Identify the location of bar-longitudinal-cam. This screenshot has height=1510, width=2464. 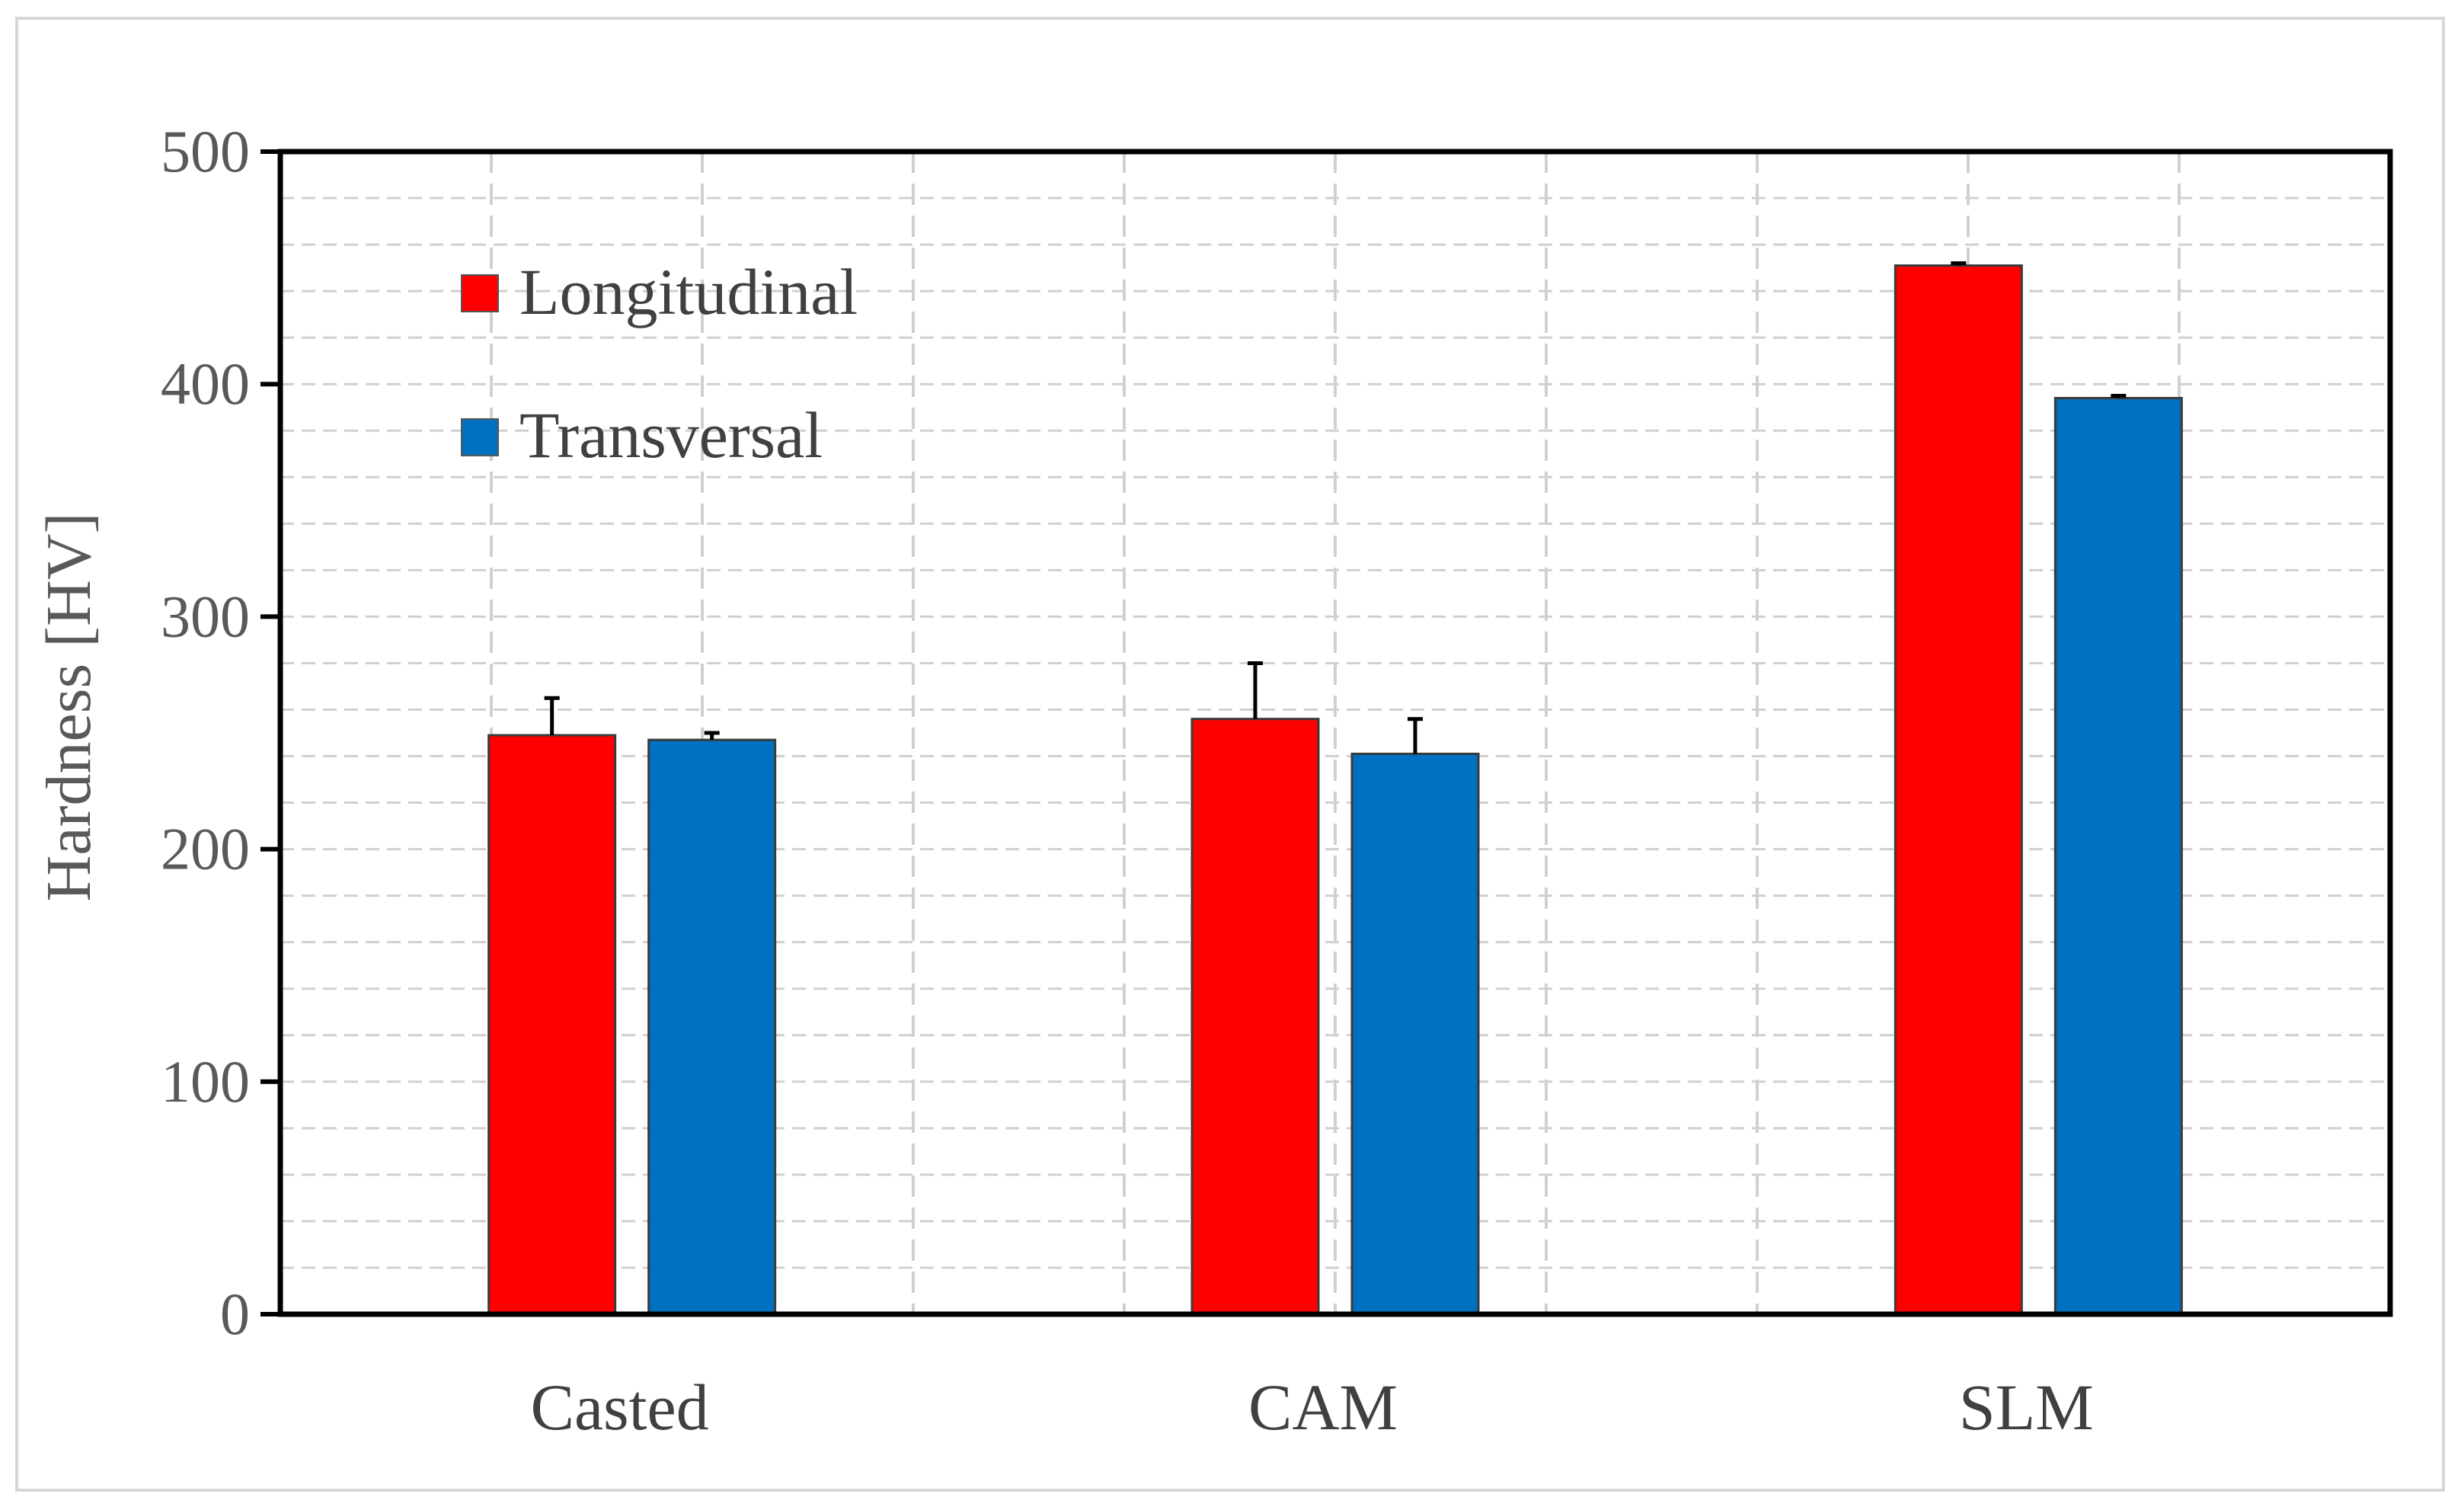
(1255, 1017).